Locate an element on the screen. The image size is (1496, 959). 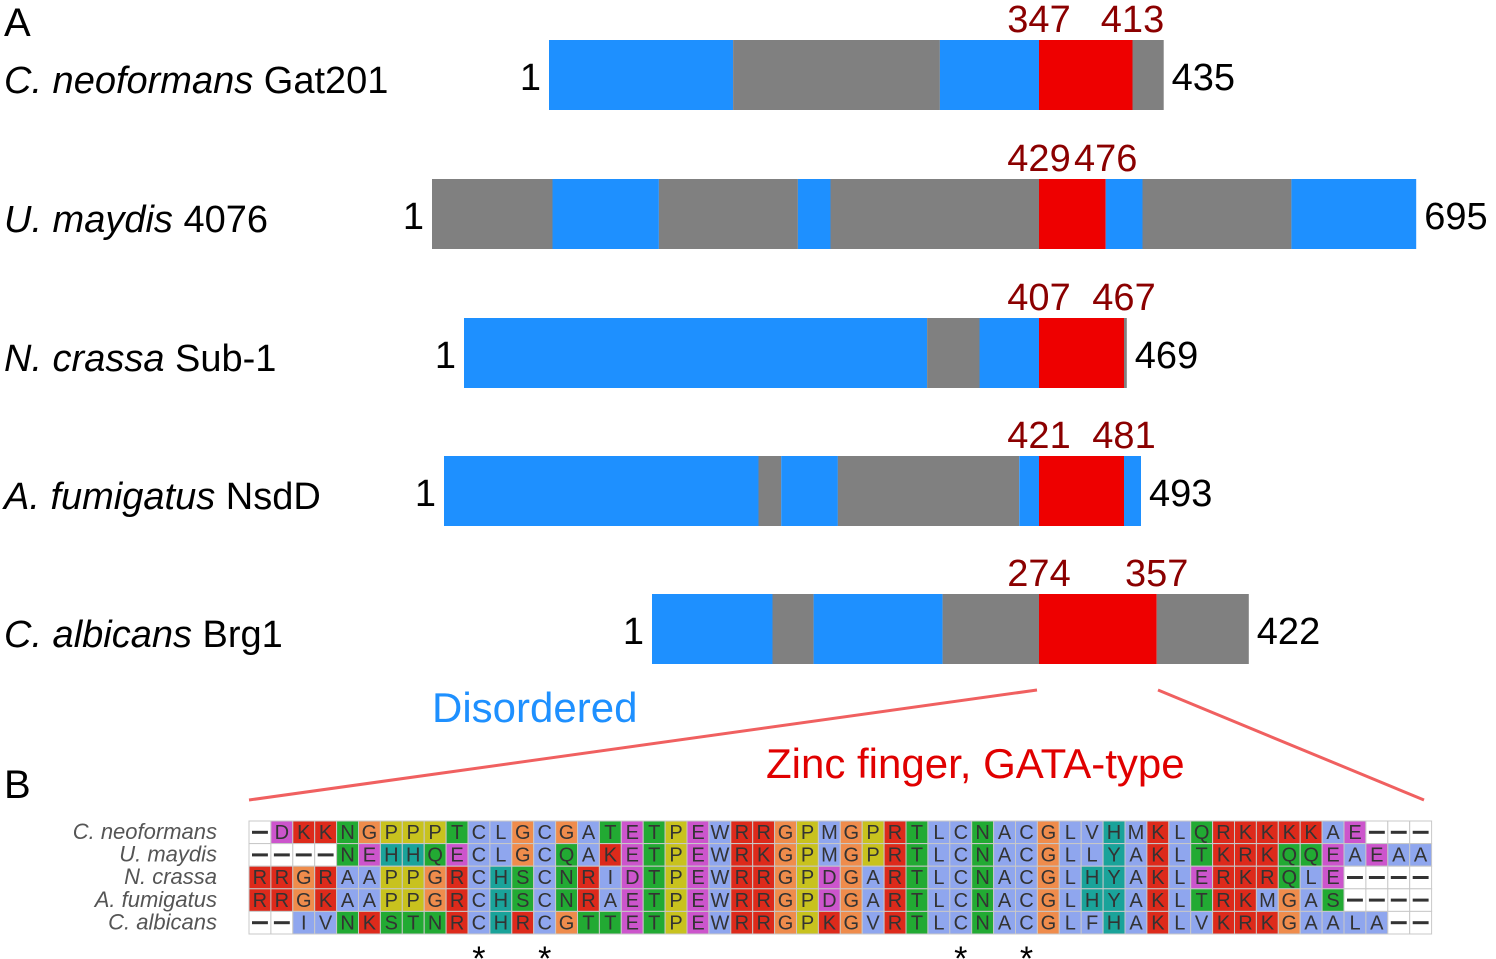
start-position: 1 is located at coordinates (633, 632).